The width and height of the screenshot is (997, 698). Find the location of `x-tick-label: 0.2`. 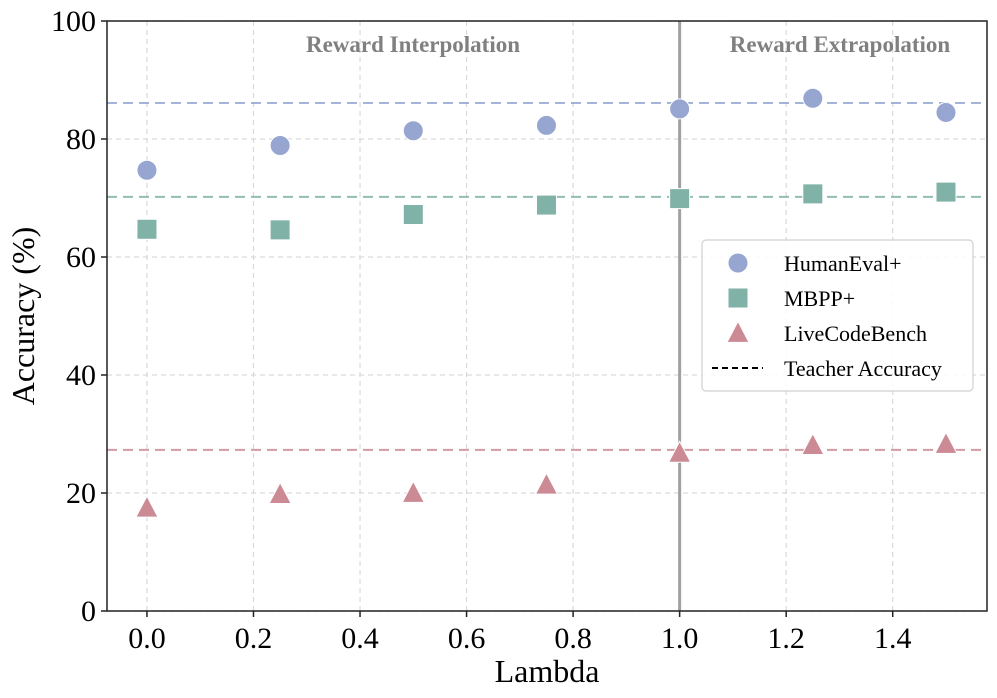

x-tick-label: 0.2 is located at coordinates (254, 638).